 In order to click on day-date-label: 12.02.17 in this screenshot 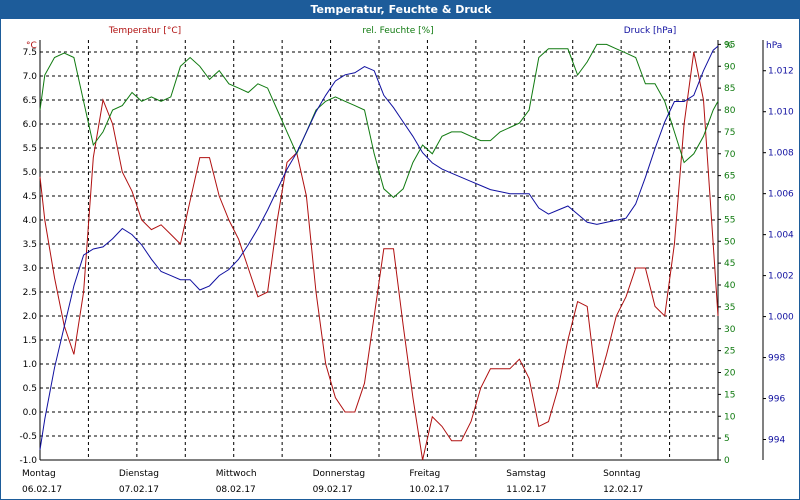, I will do `click(623, 490)`.